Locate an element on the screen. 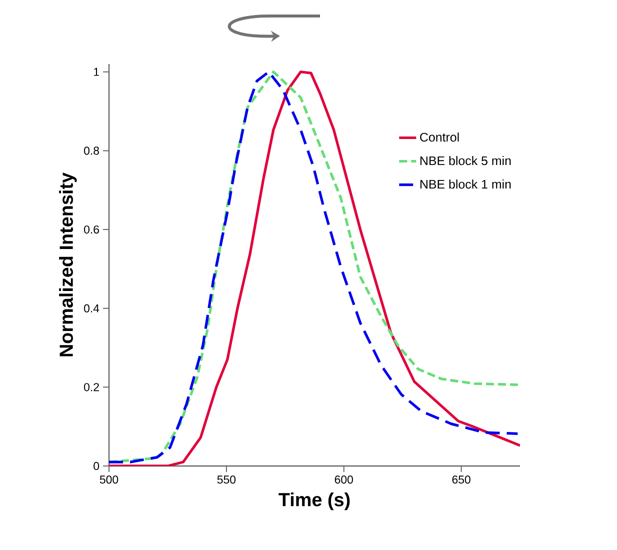 This screenshot has height=550, width=617. y-axis-title: Normalized Intensity is located at coordinates (68, 264).